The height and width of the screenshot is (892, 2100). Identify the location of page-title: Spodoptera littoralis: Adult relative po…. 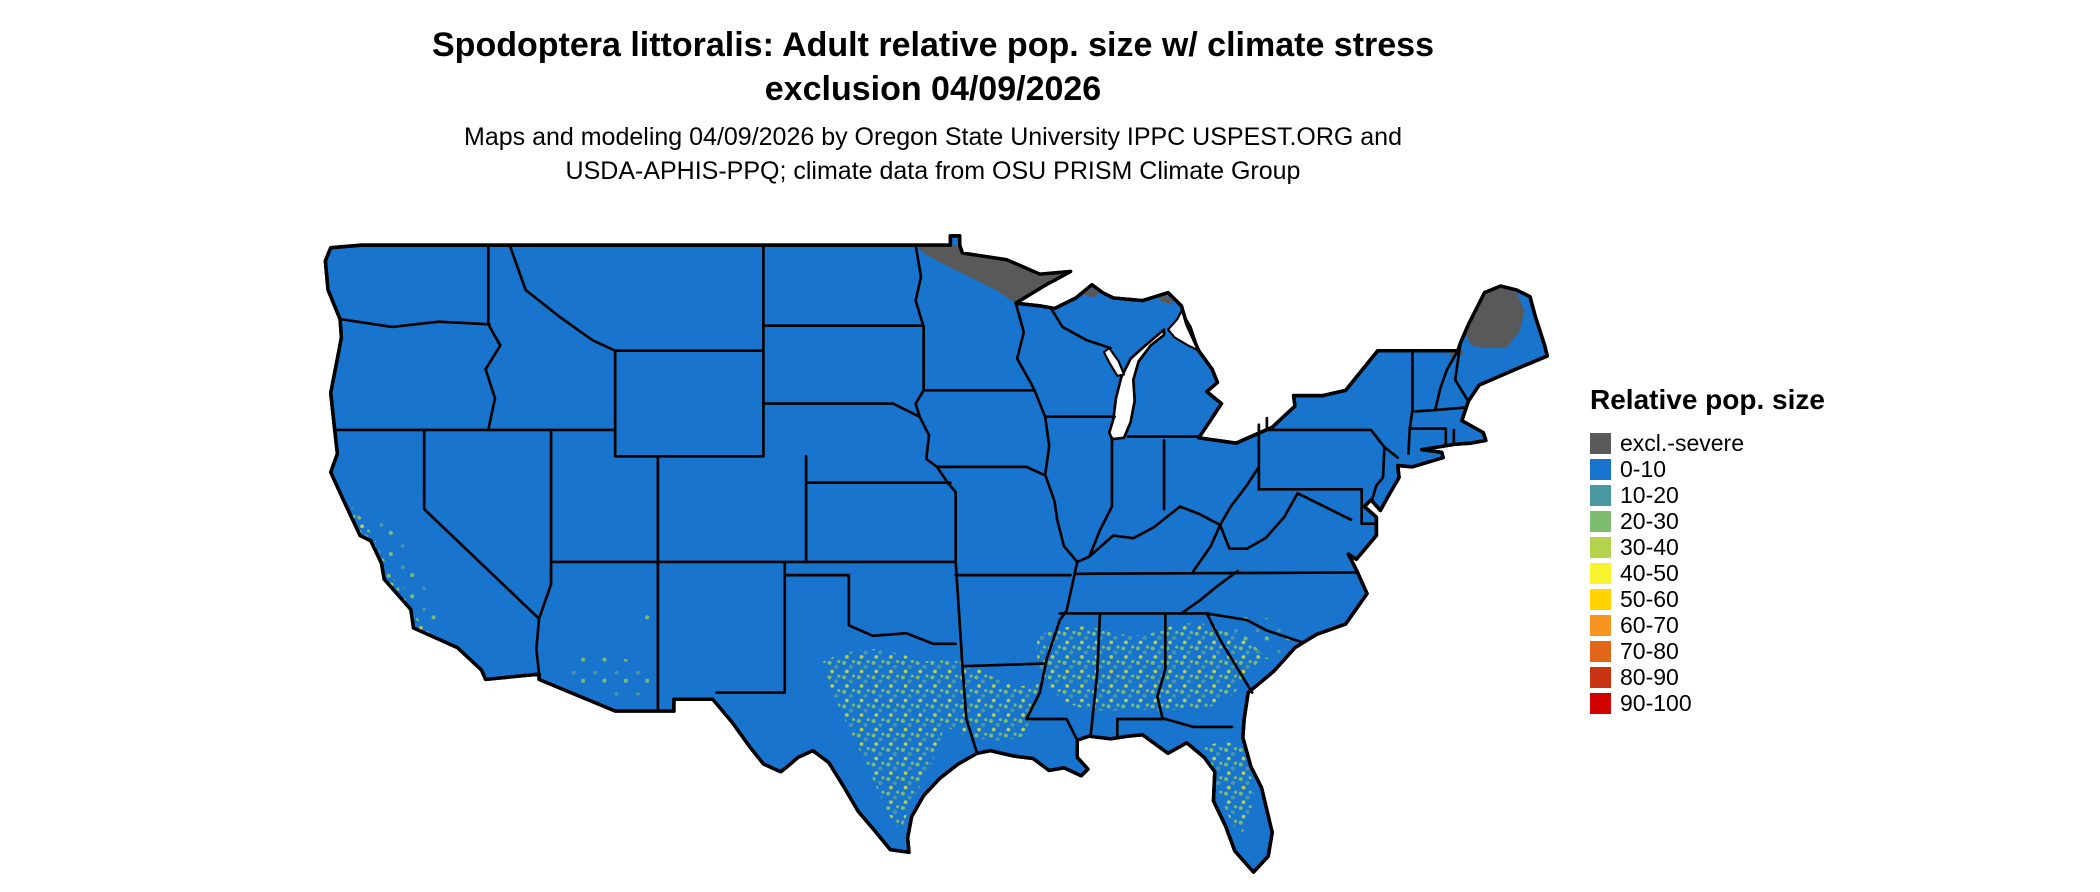
(933, 67).